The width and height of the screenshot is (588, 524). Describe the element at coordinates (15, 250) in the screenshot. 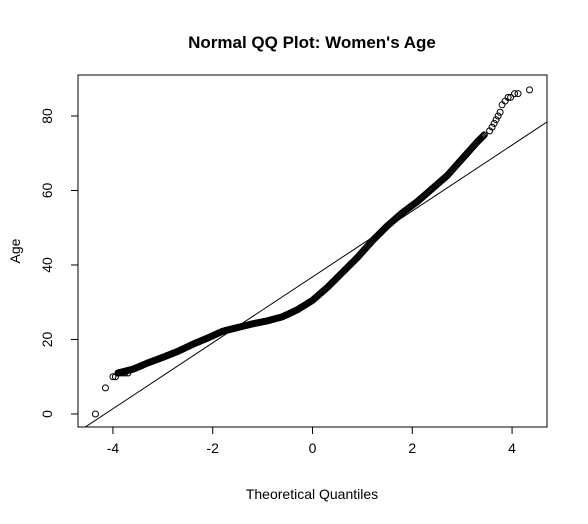

I see `y-axis-label: Age` at that location.